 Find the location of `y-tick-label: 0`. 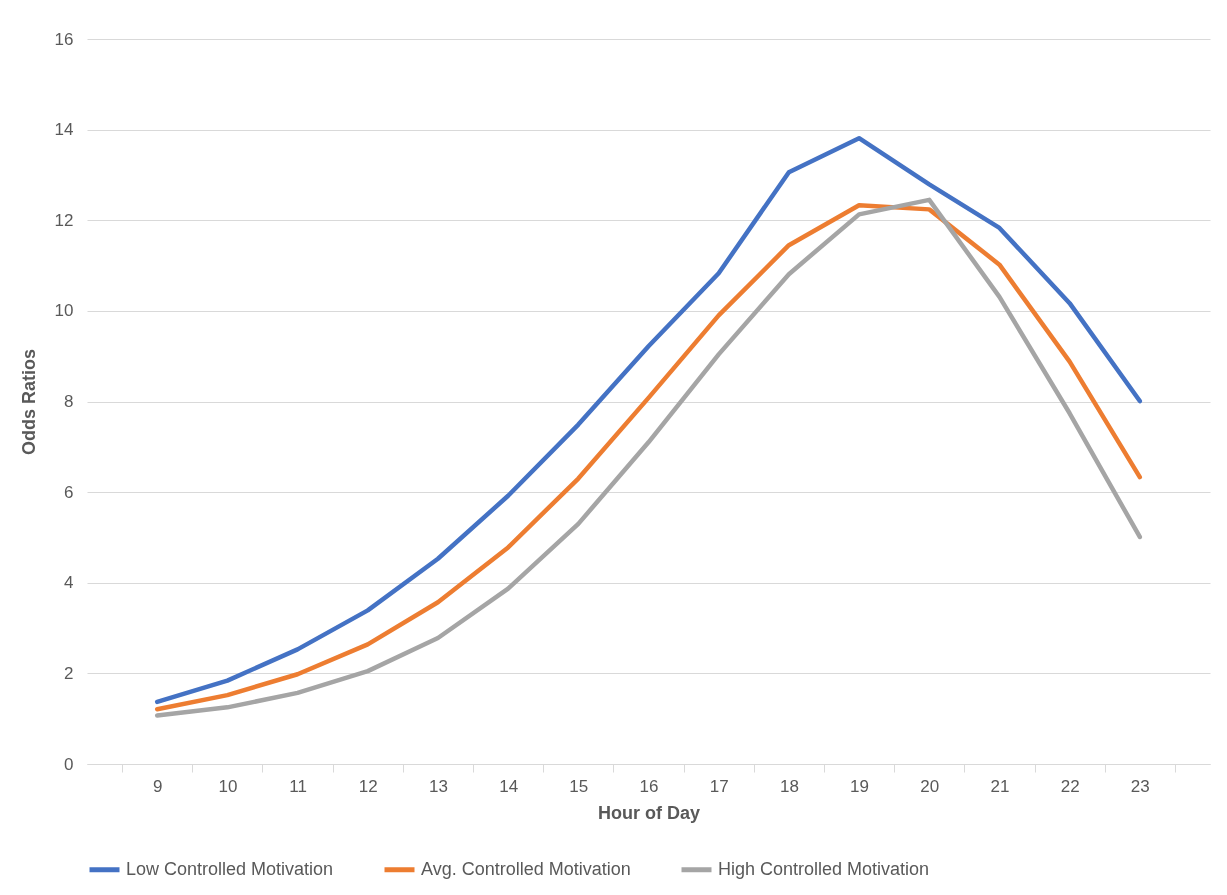

y-tick-label: 0 is located at coordinates (69, 764).